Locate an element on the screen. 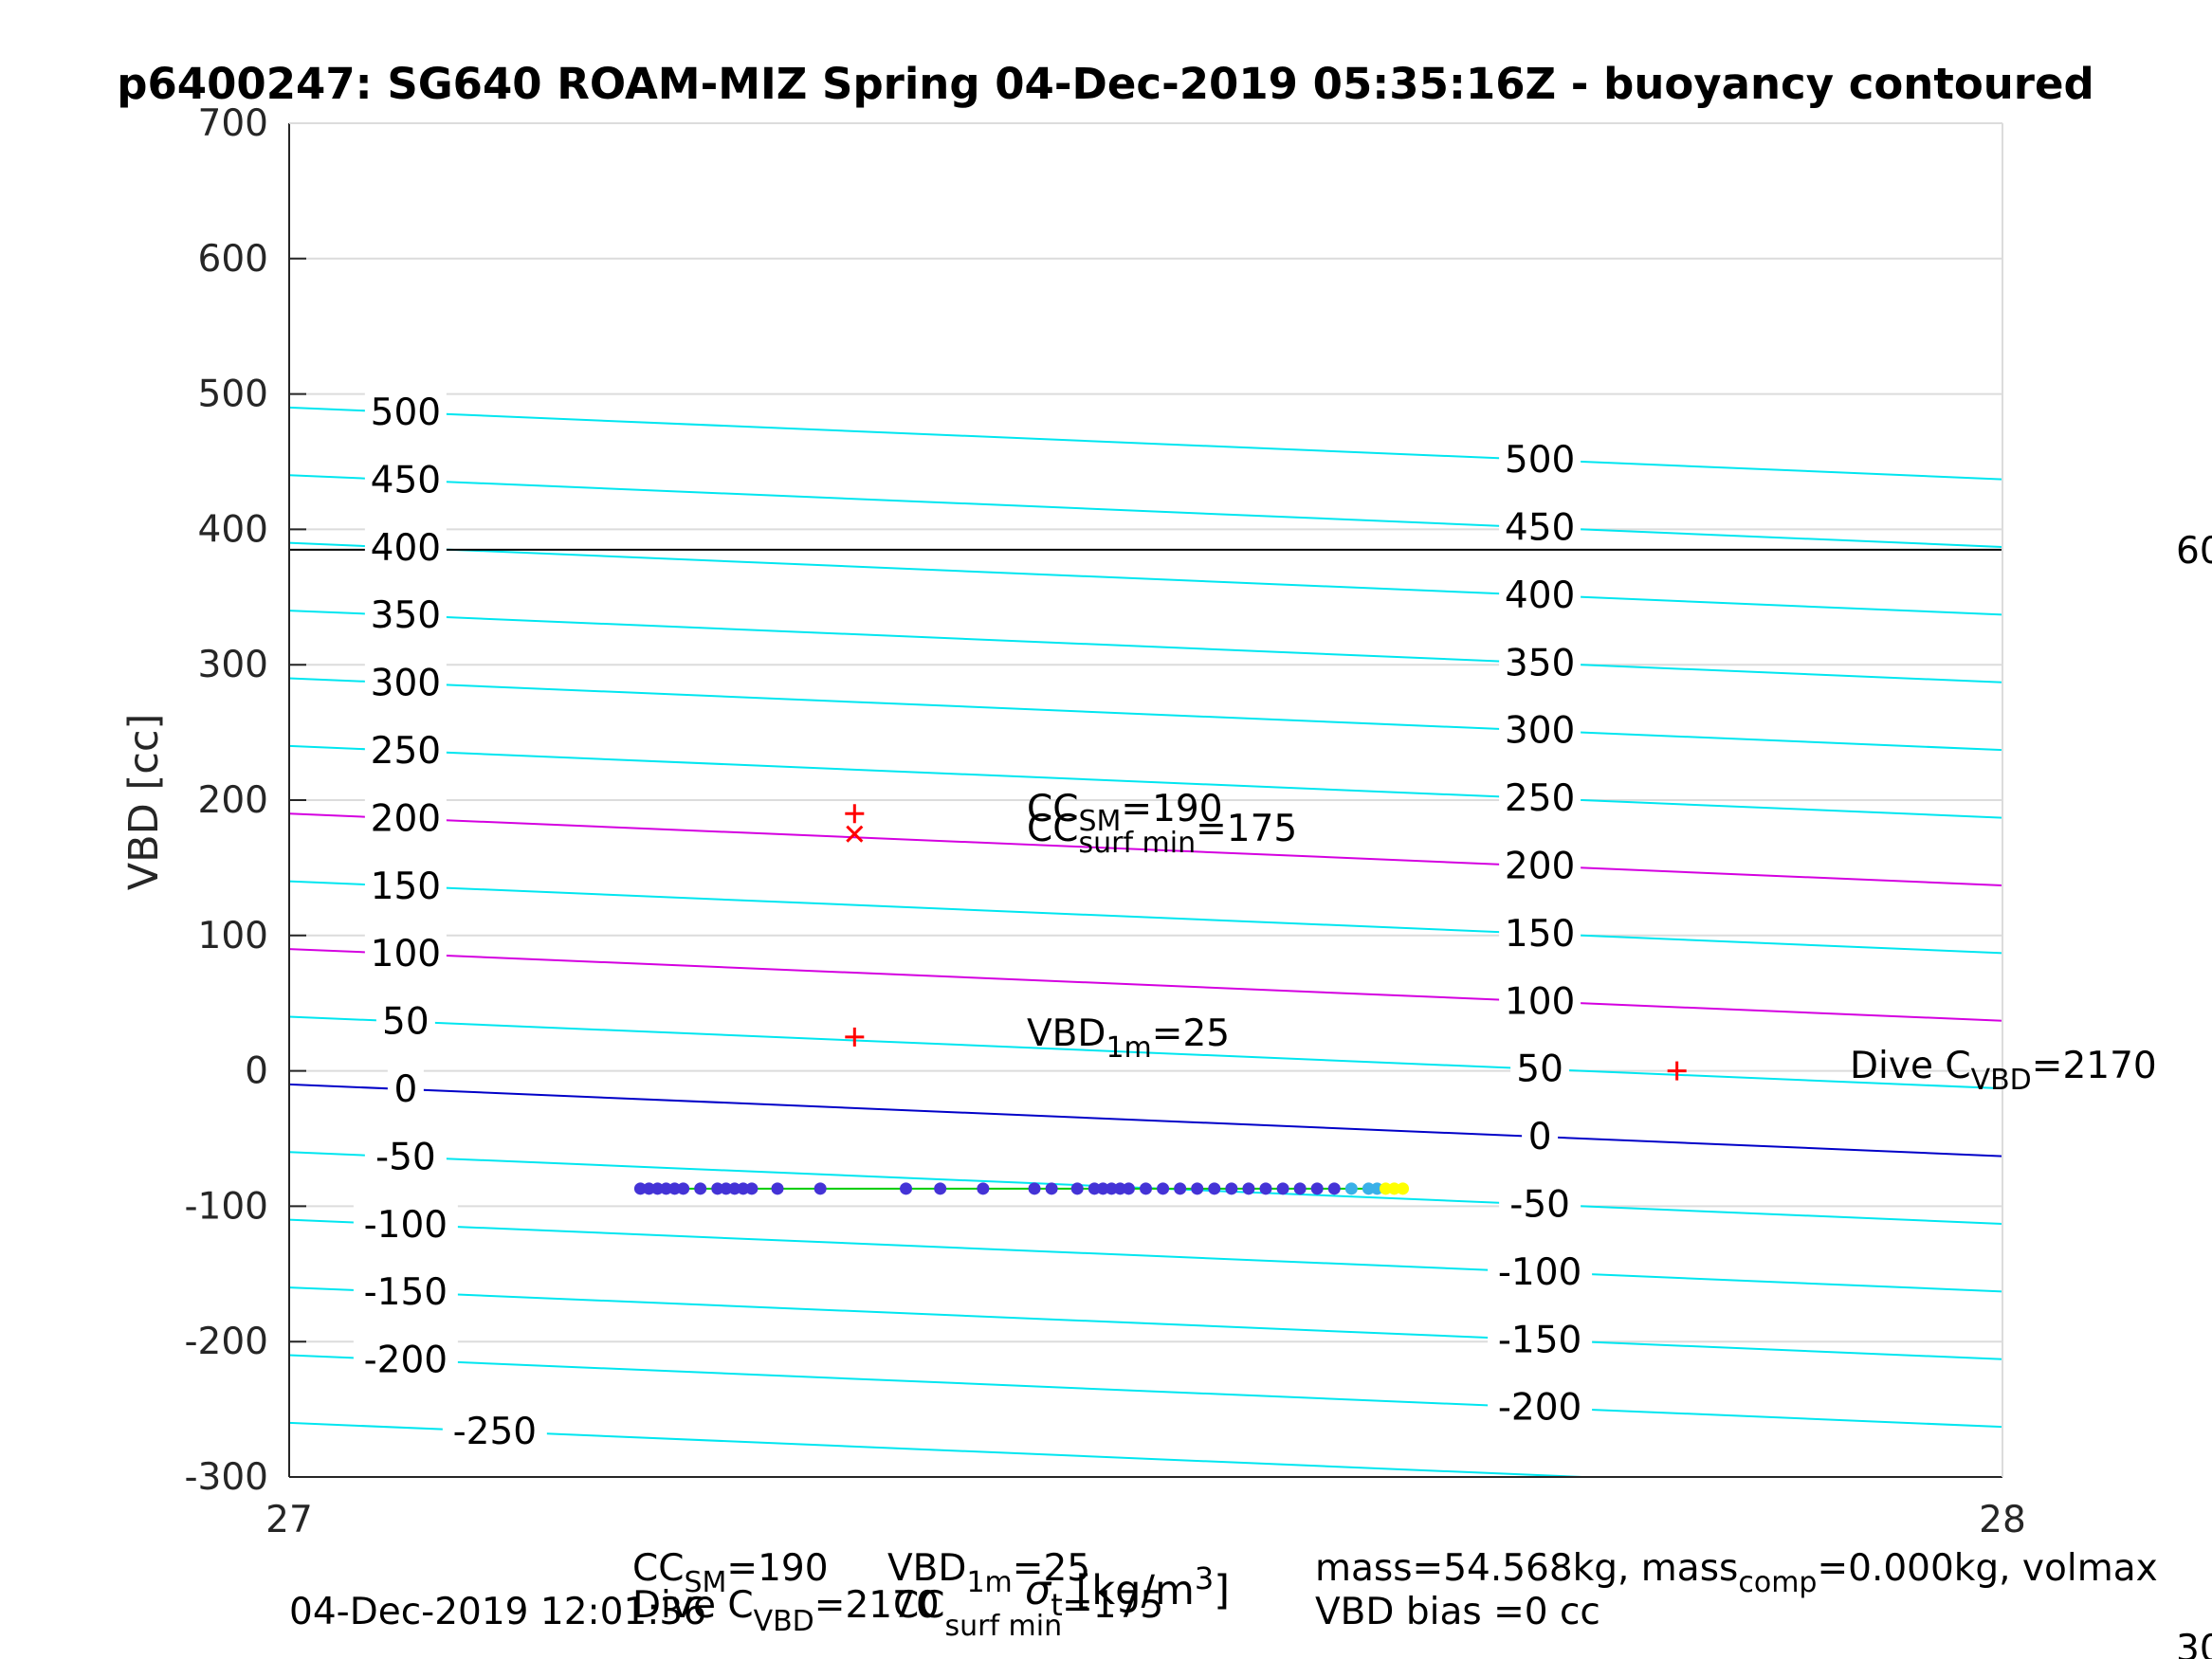 Image resolution: width=2212 pixels, height=1659 pixels. footer-dive-c-vbd: Dive CVBD=2170 is located at coordinates (786, 1611).